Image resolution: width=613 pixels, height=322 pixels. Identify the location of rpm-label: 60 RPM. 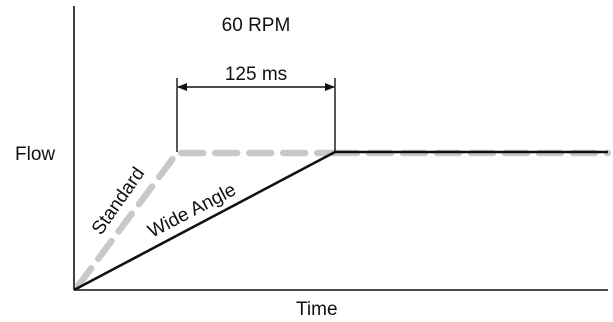
(256, 25).